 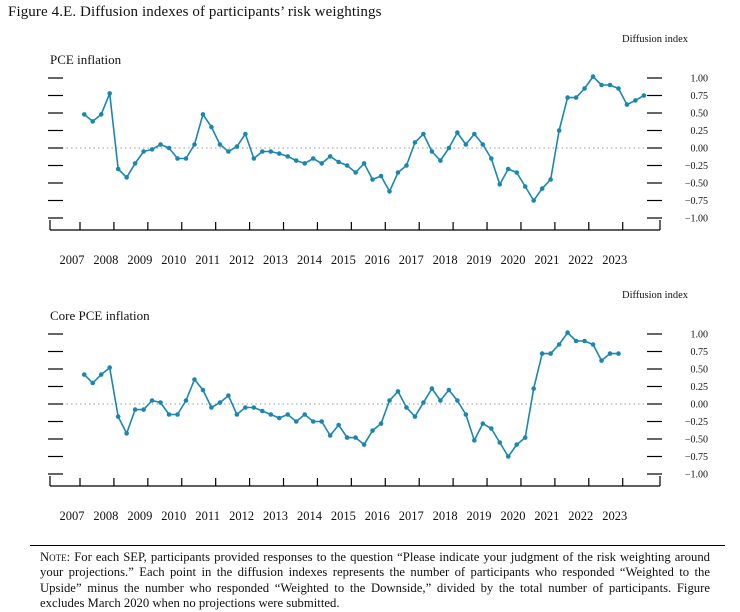 What do you see at coordinates (55, 557) in the screenshot?
I see `note-label: Note:` at bounding box center [55, 557].